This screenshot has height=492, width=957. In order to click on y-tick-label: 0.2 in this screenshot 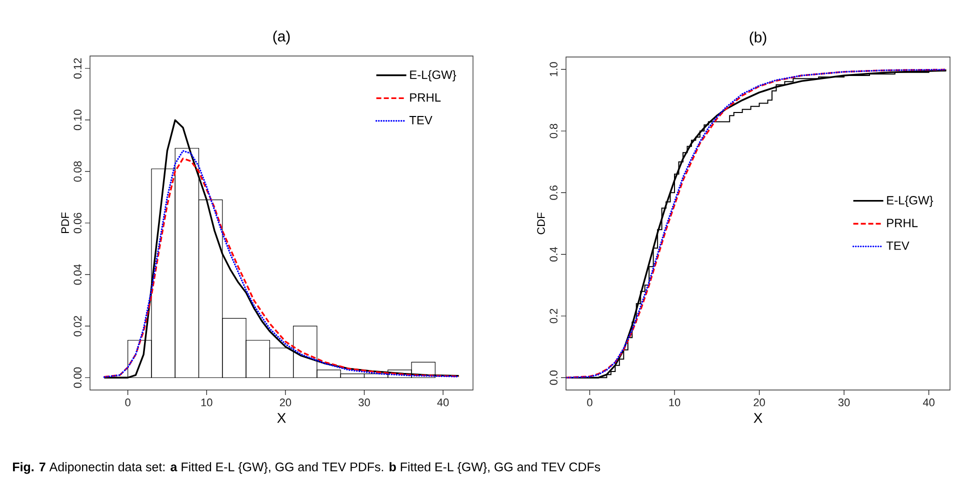, I will do `click(554, 316)`.